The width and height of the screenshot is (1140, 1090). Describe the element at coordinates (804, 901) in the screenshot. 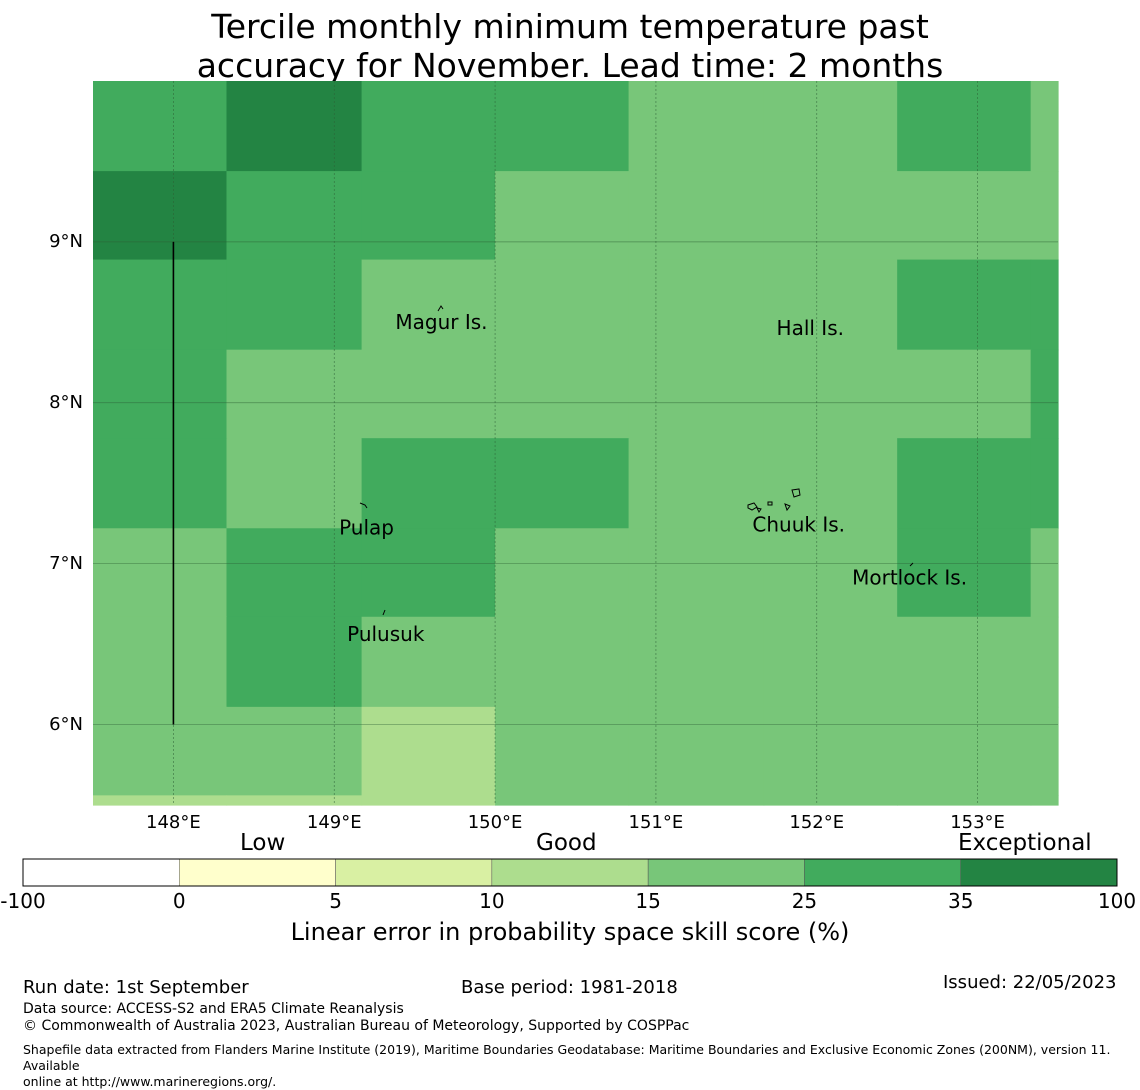

I see `colorbar-tick: 25` at that location.